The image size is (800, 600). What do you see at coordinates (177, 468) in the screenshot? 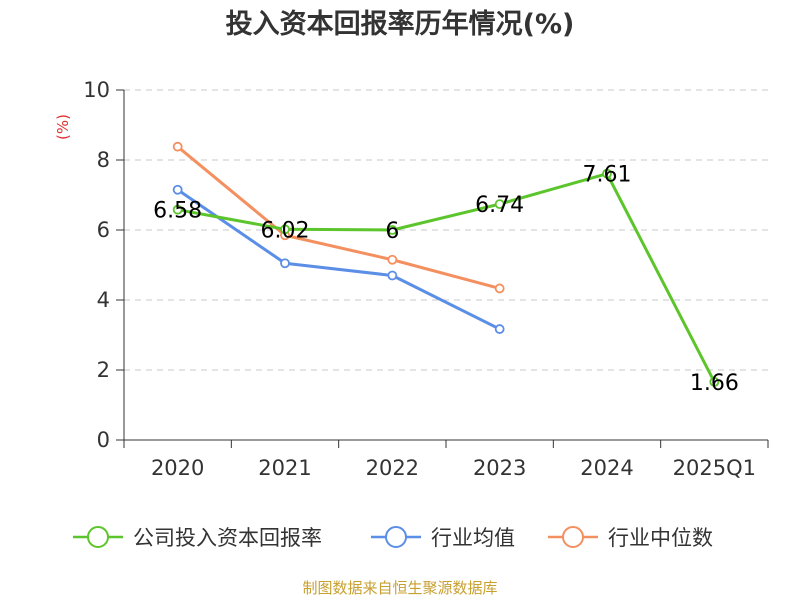
I see `x-tick-label: 2020` at bounding box center [177, 468].